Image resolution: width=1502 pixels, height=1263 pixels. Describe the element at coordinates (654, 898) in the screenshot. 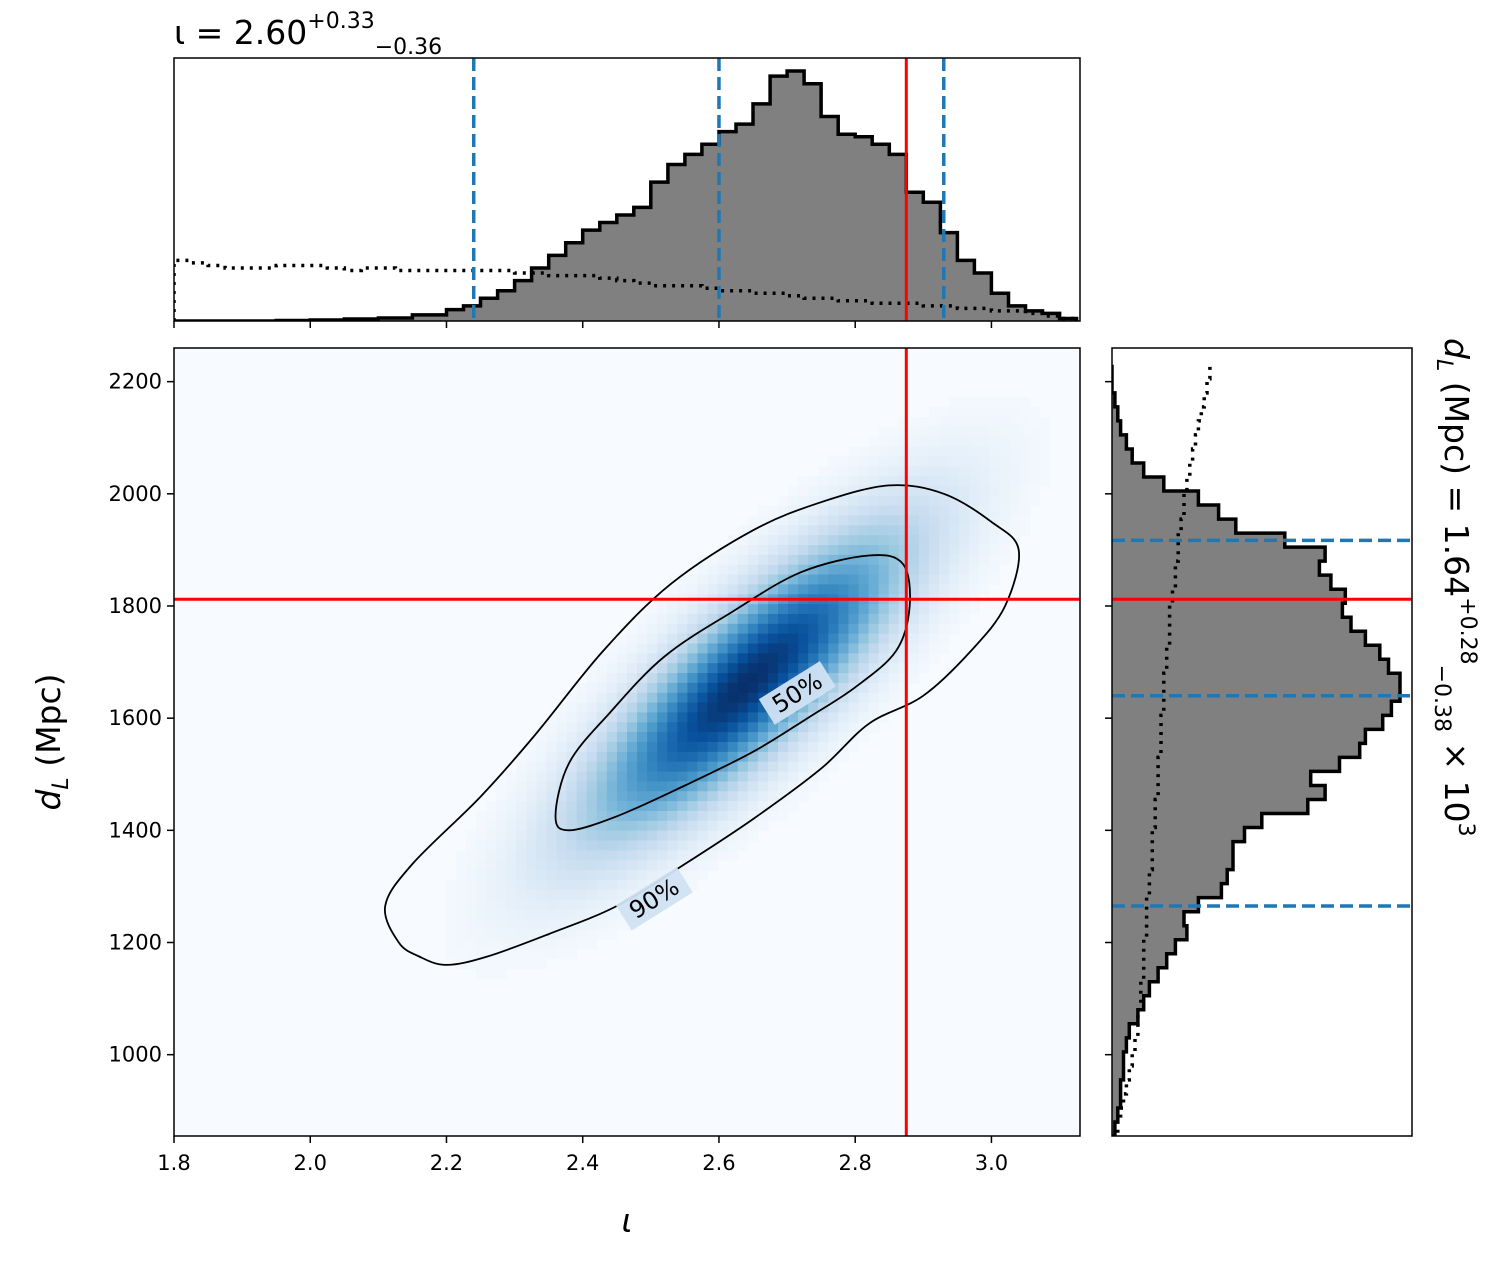

I see `contour-label-90-bg` at that location.